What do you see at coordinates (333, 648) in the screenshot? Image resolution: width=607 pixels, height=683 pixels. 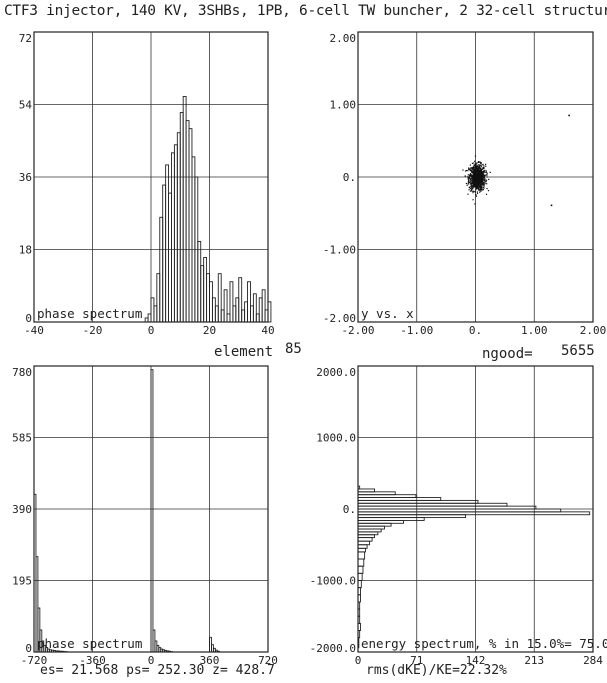 I see `y-tick-label: -2000.0` at bounding box center [333, 648].